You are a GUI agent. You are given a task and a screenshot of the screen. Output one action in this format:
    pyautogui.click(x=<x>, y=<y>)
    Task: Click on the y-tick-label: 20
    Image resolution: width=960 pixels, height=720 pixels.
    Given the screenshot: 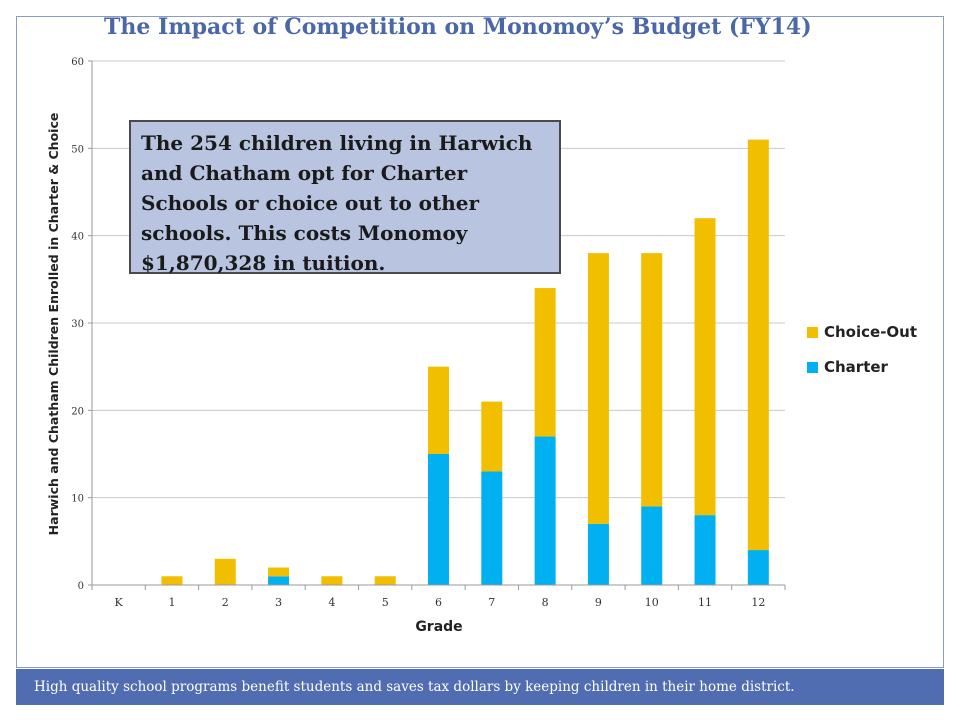 What is the action you would take?
    pyautogui.click(x=77, y=411)
    